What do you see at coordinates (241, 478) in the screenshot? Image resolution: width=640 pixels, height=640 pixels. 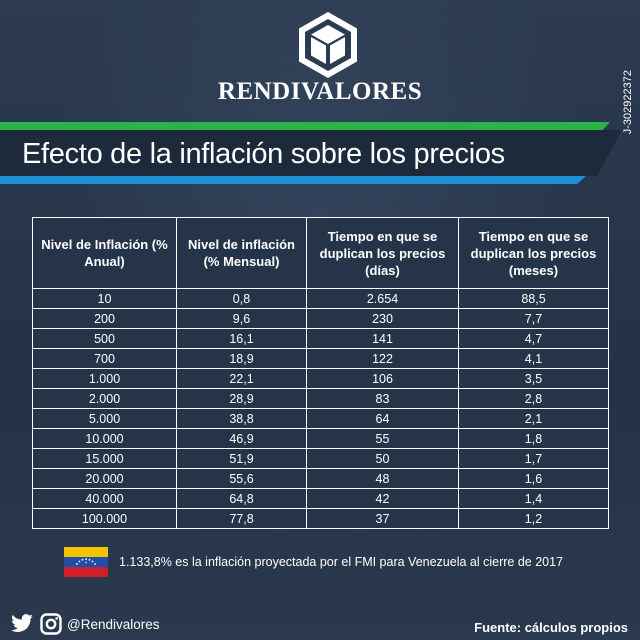 I see `cell-monthly: 55,6` at bounding box center [241, 478].